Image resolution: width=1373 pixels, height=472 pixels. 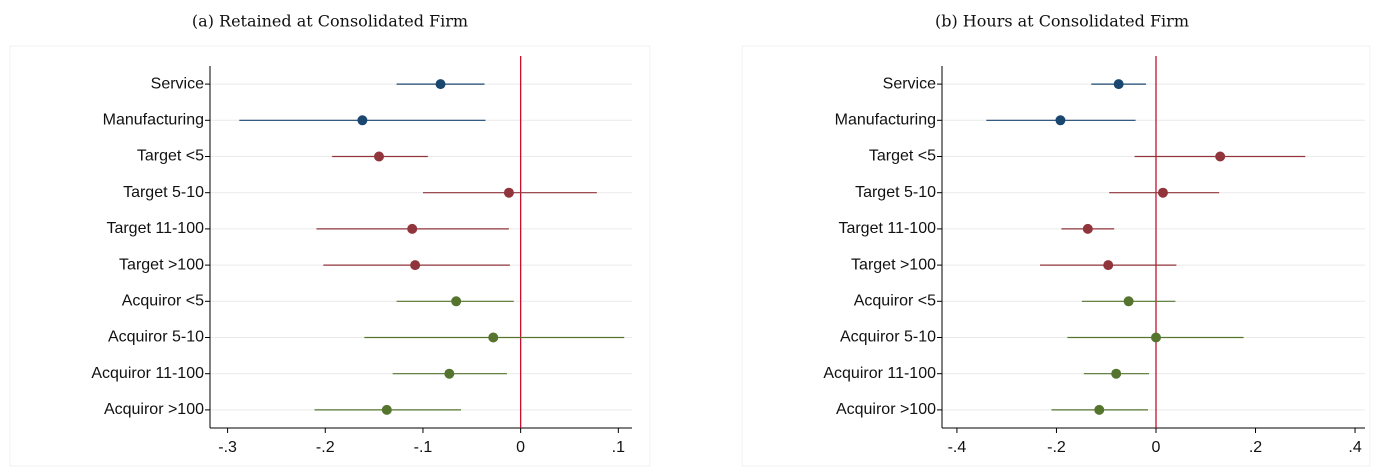 What do you see at coordinates (618, 447) in the screenshot?
I see `x-tick-label: .1` at bounding box center [618, 447].